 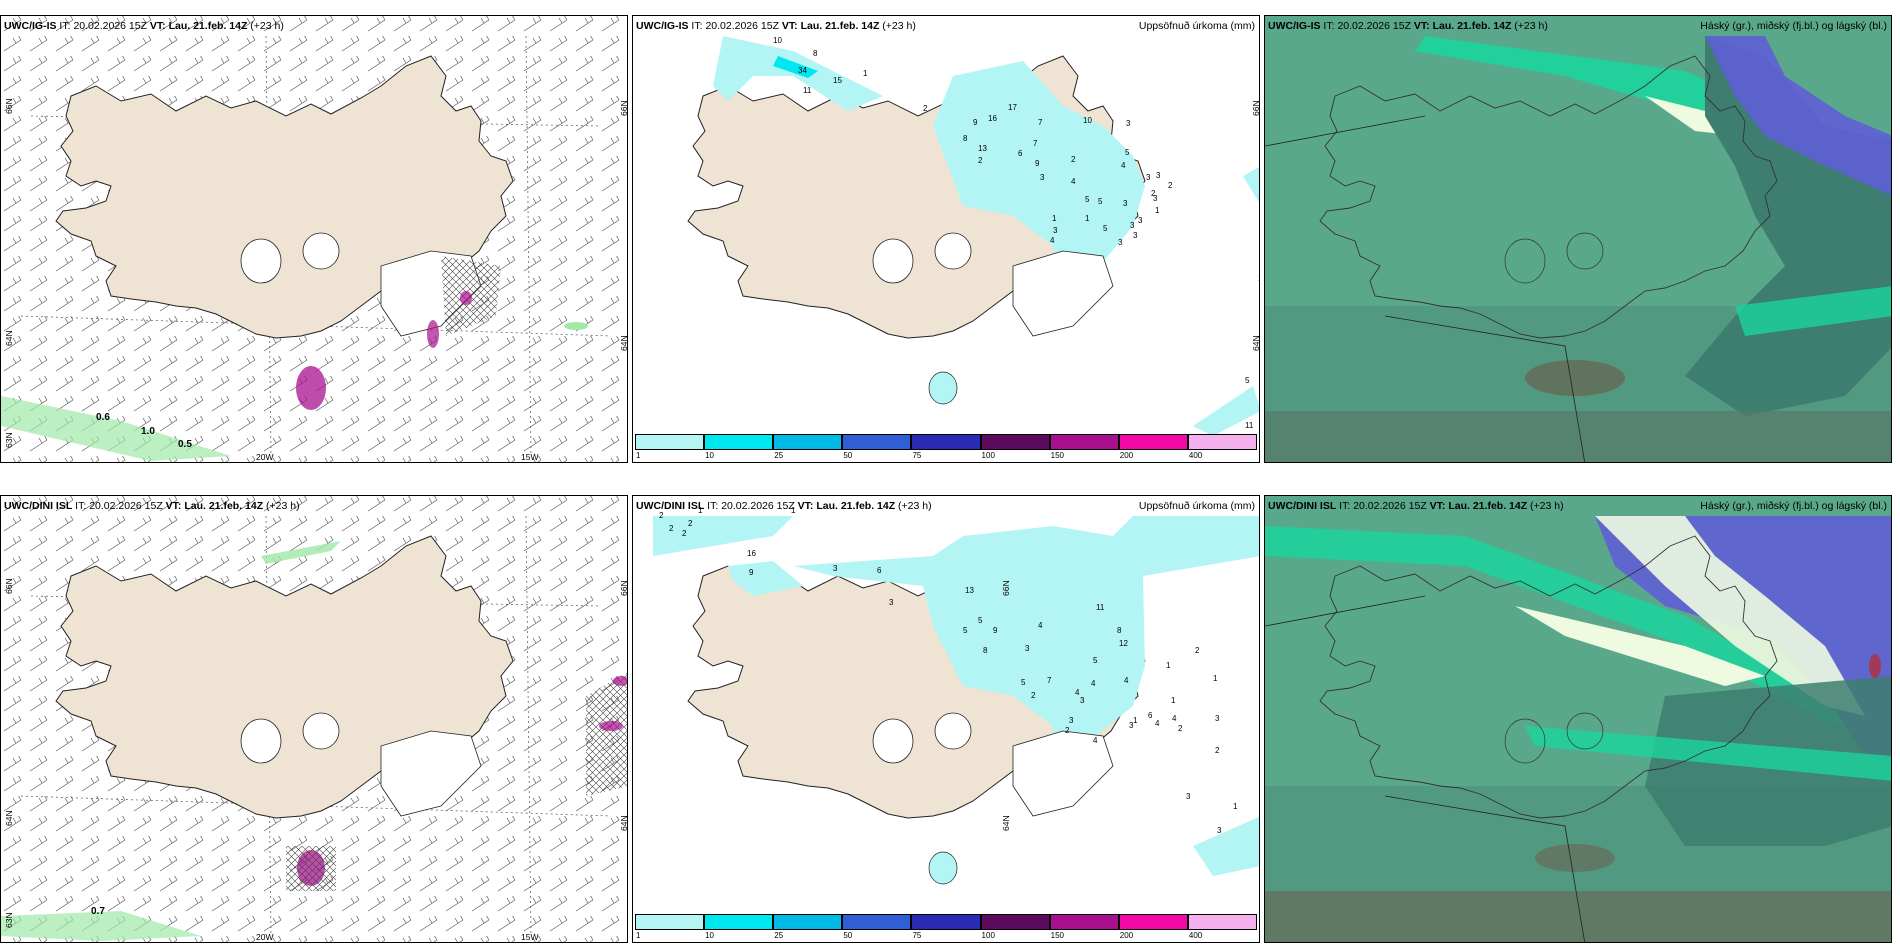 I want to click on contour-value: 0.5, so click(x=185, y=444).